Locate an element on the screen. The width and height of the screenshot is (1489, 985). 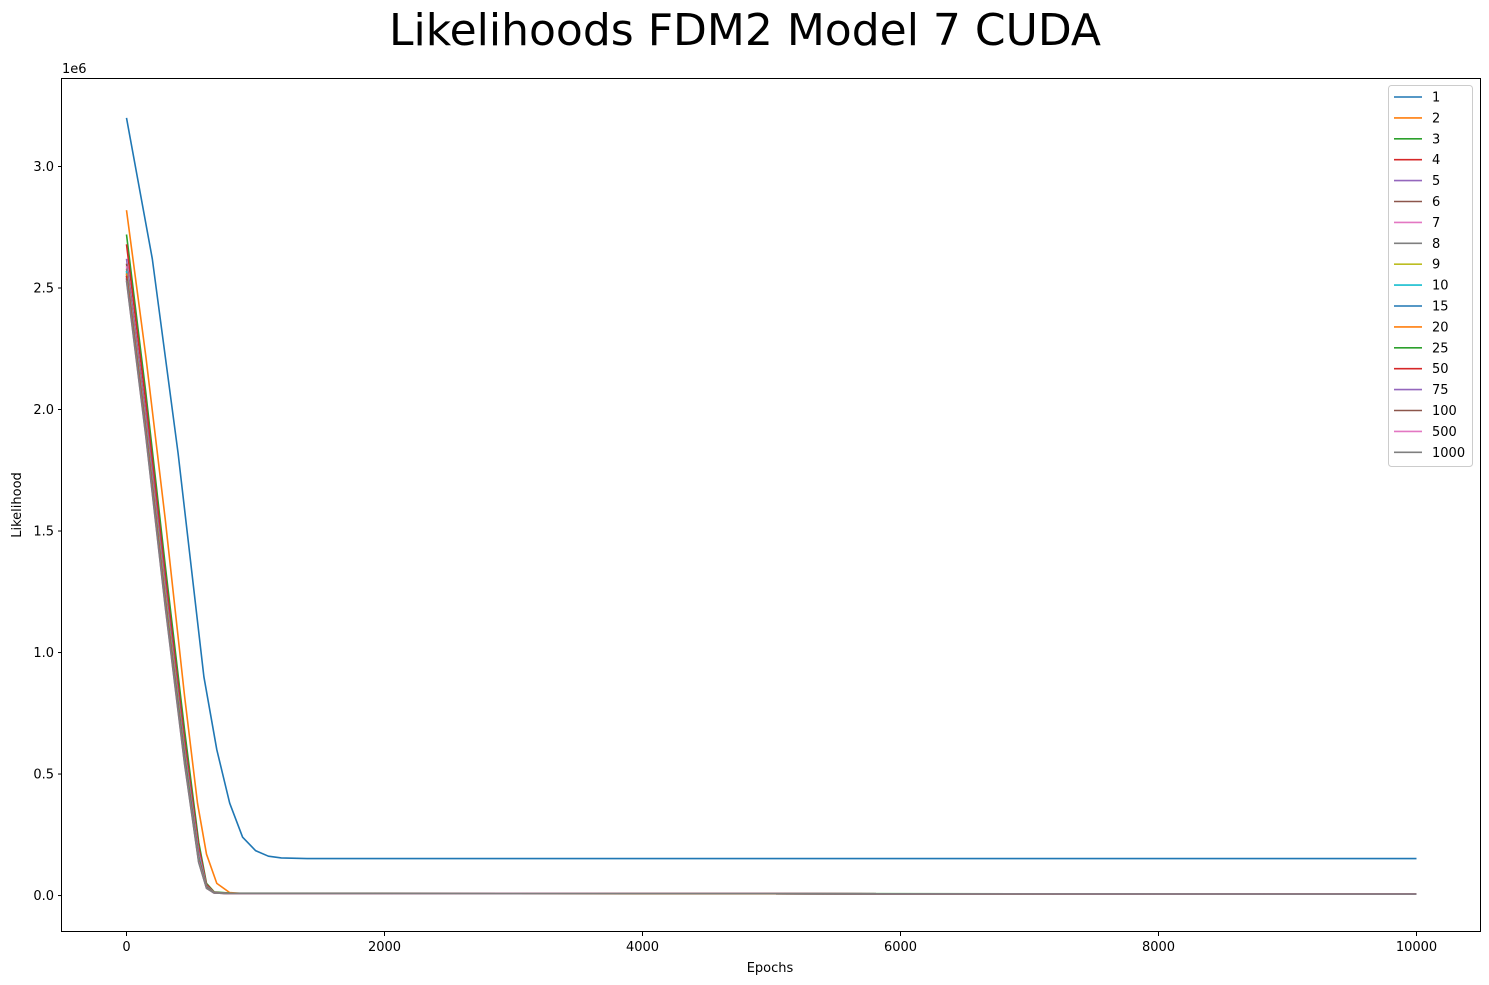
x-tick-label: 8000 is located at coordinates (1158, 947).